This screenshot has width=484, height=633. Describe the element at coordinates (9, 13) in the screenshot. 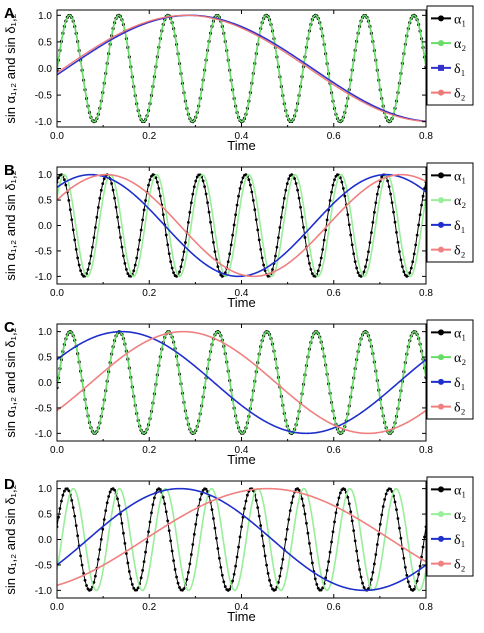

I see `panel-letter: A` at that location.